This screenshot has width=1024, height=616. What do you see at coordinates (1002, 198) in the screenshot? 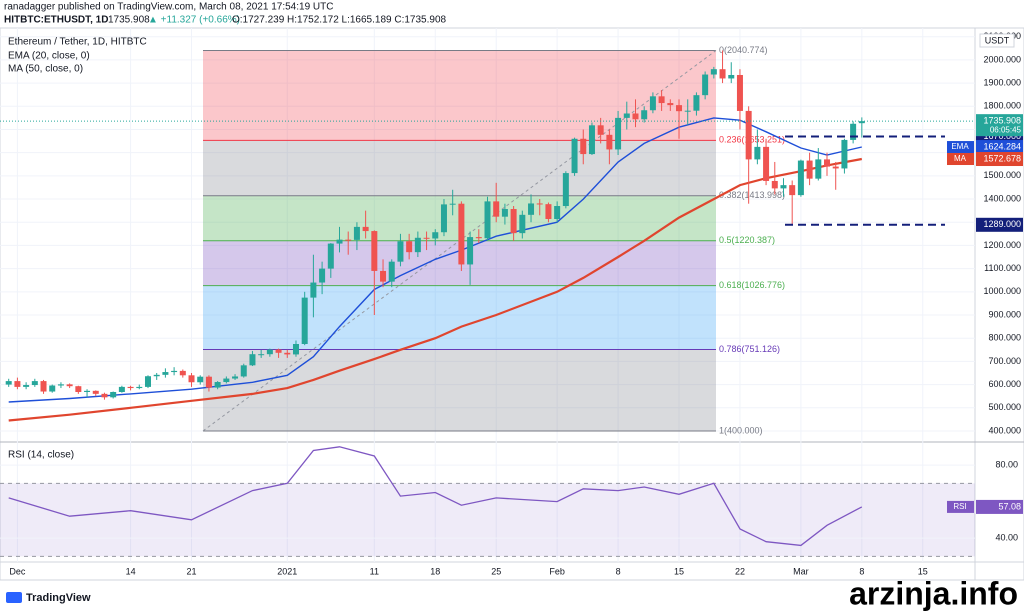
I see `y-tick-label: 1400.000` at bounding box center [1002, 198].